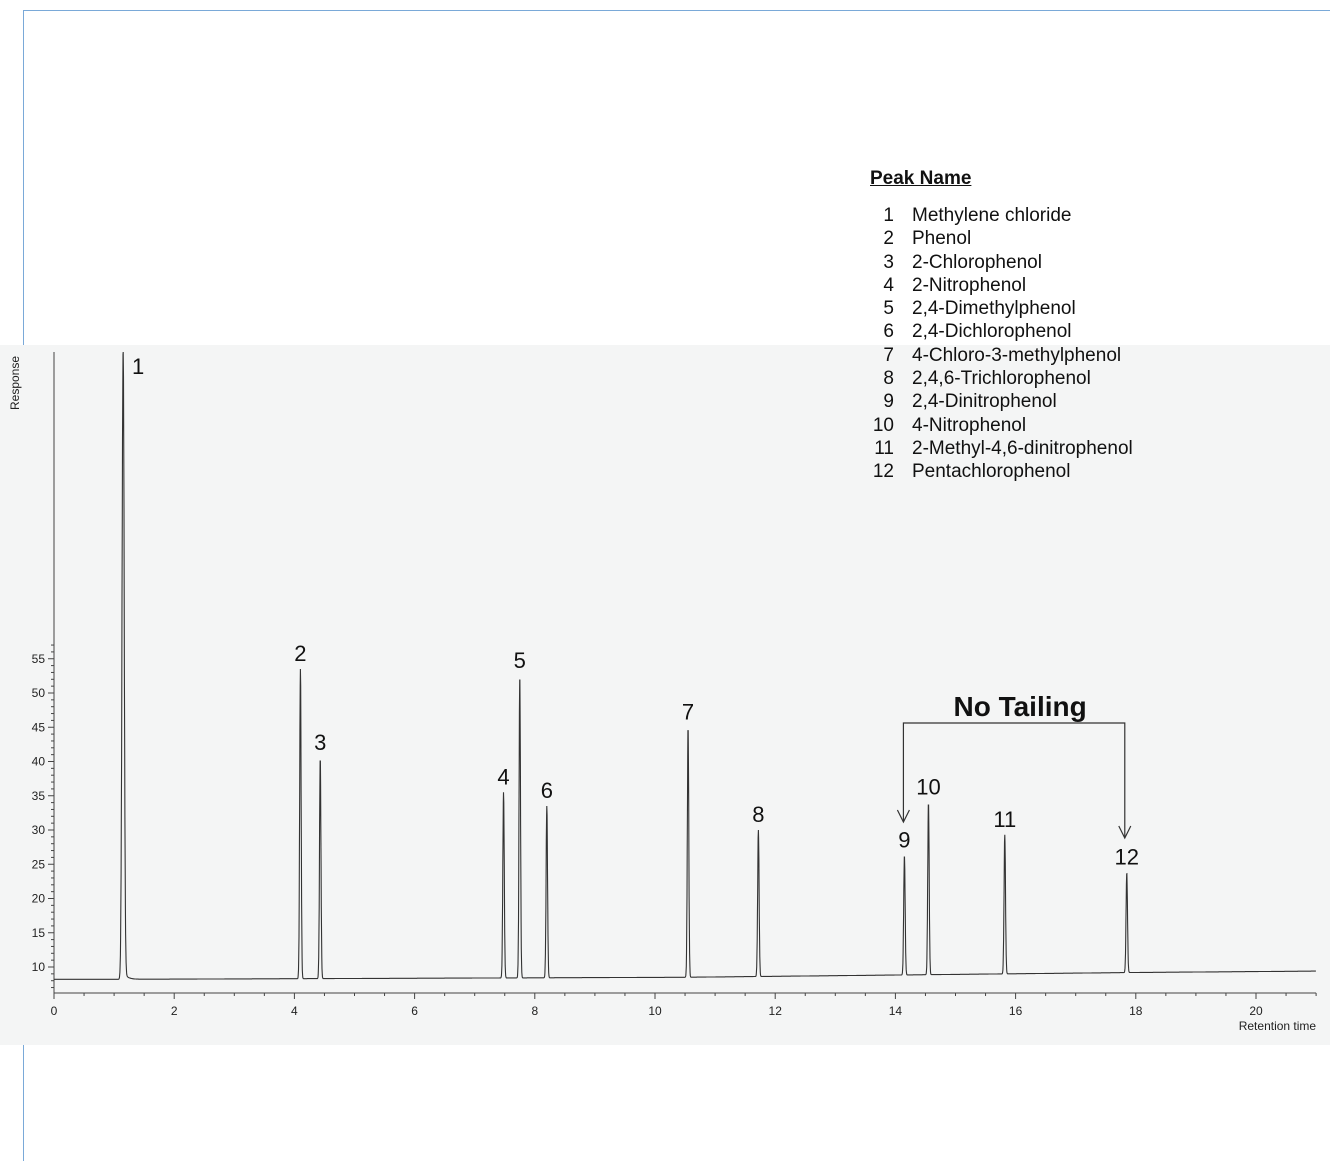 This screenshot has height=1161, width=1330. What do you see at coordinates (39, 693) in the screenshot?
I see `y-tick-label: 50` at bounding box center [39, 693].